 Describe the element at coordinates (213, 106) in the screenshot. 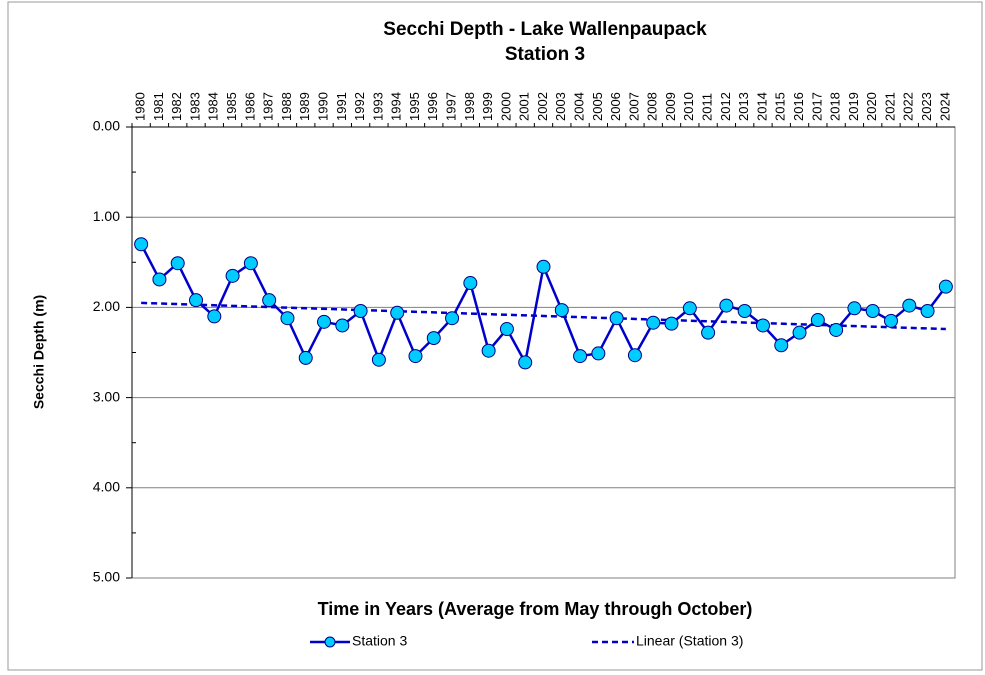

I see `x-tick-label: 1984` at that location.